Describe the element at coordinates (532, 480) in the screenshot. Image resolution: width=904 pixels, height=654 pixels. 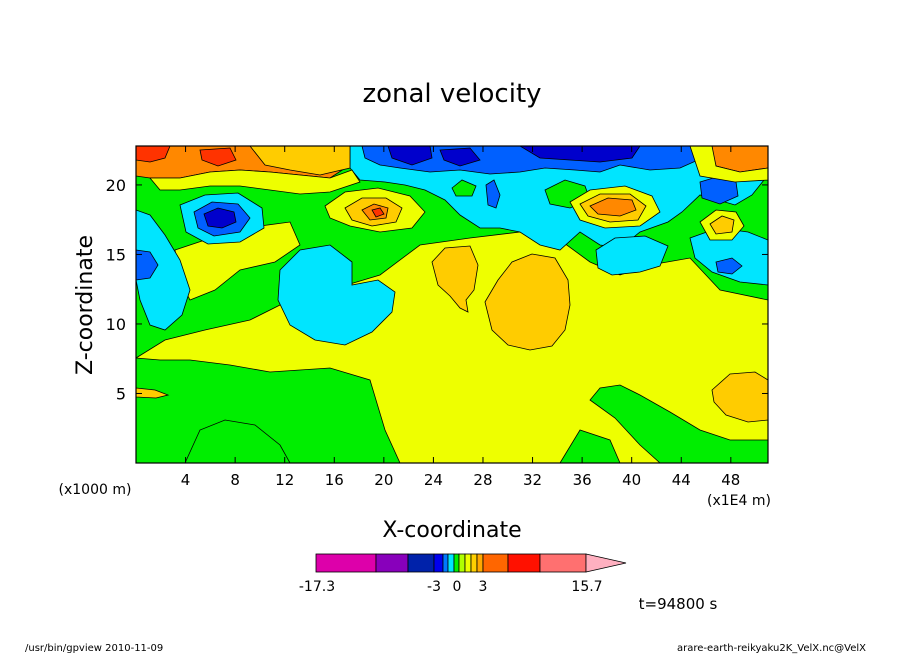
I see `x-tick-label: 32` at that location.